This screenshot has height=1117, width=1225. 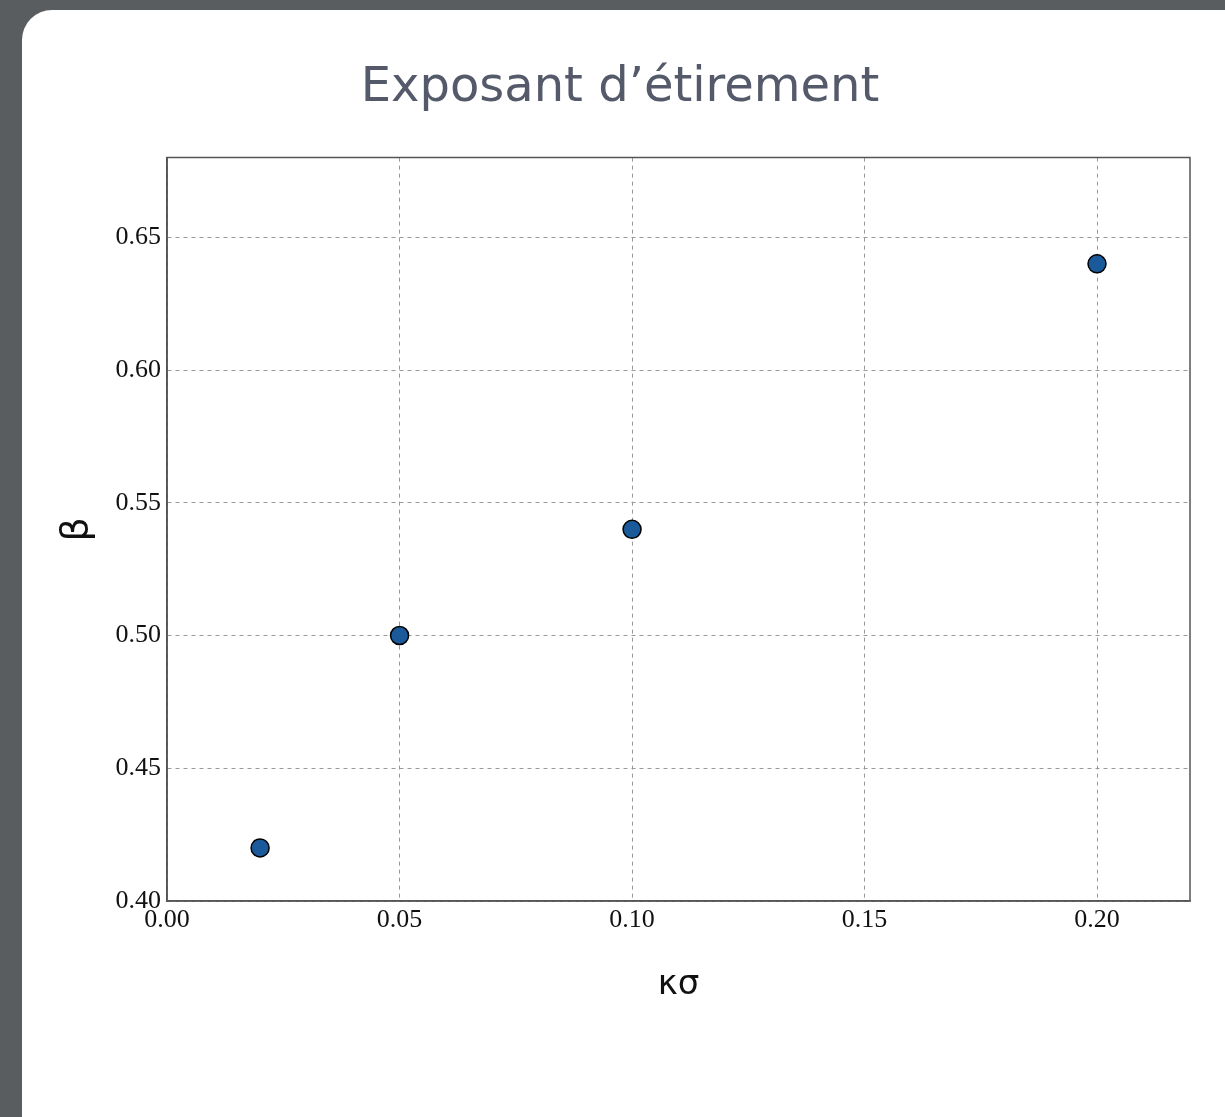 What do you see at coordinates (138, 501) in the screenshot?
I see `y-tick-label: 0.55` at bounding box center [138, 501].